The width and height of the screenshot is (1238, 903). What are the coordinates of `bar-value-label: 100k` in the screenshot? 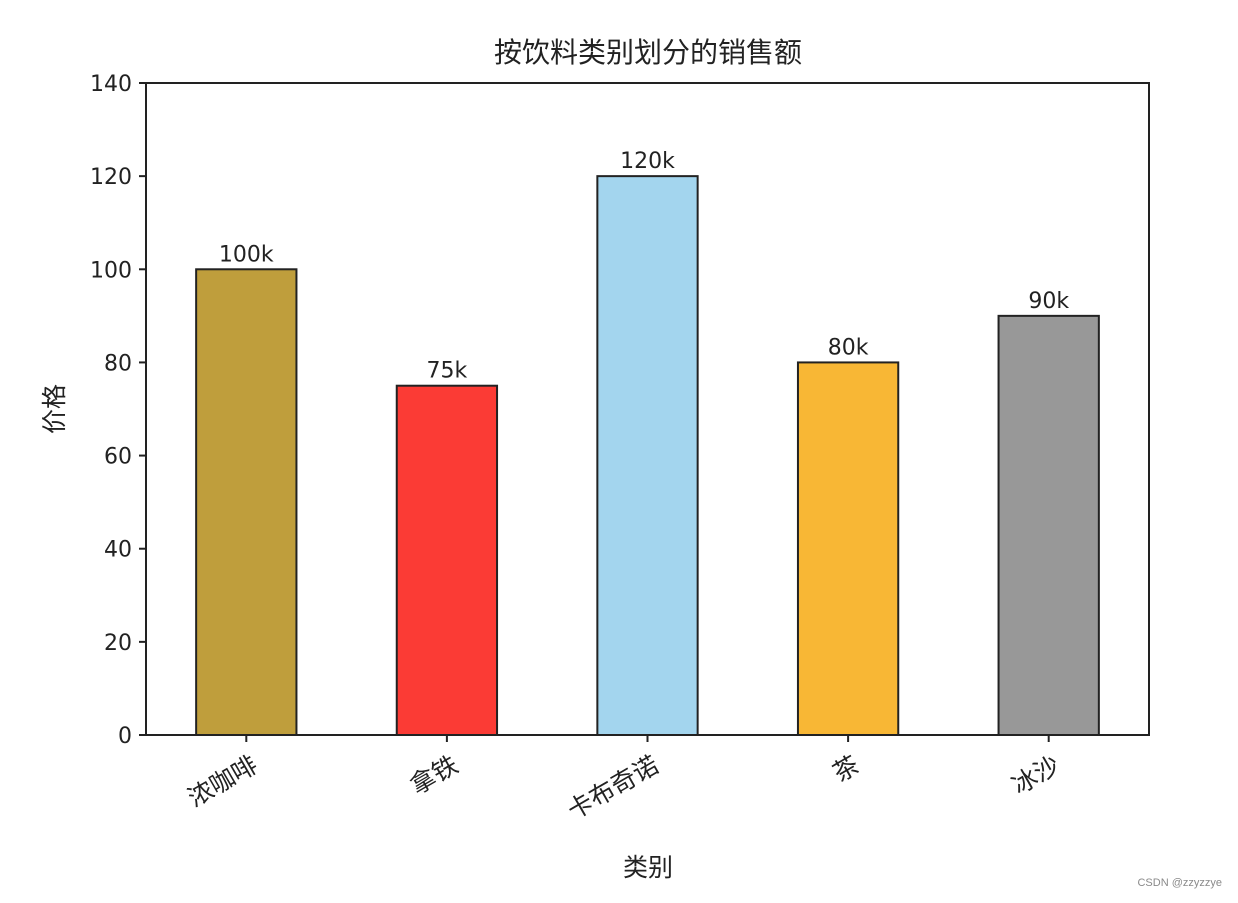 It's located at (246, 254).